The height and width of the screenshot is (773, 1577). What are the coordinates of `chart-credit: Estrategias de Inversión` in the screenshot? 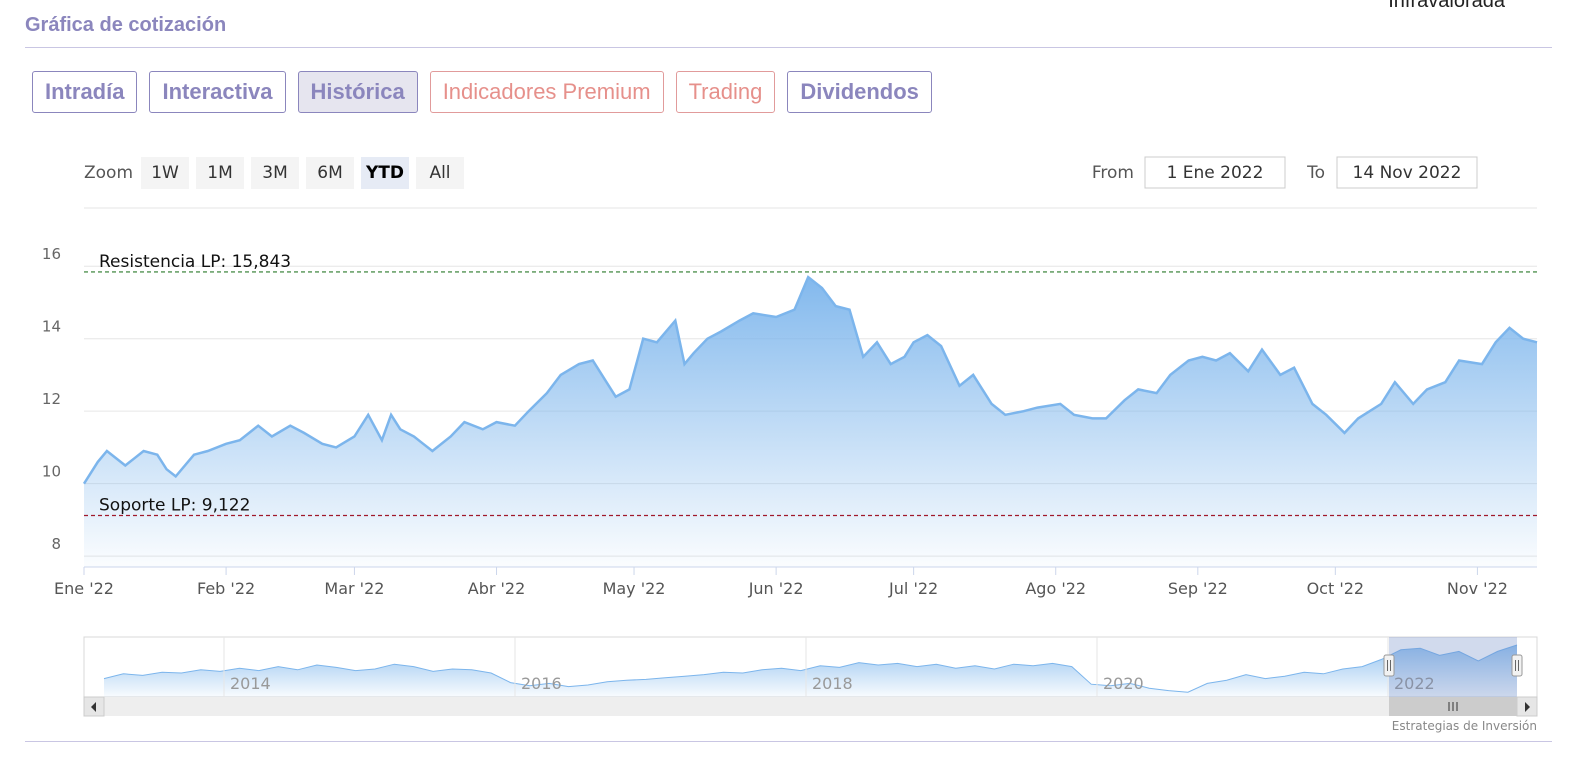 It's located at (1464, 726).